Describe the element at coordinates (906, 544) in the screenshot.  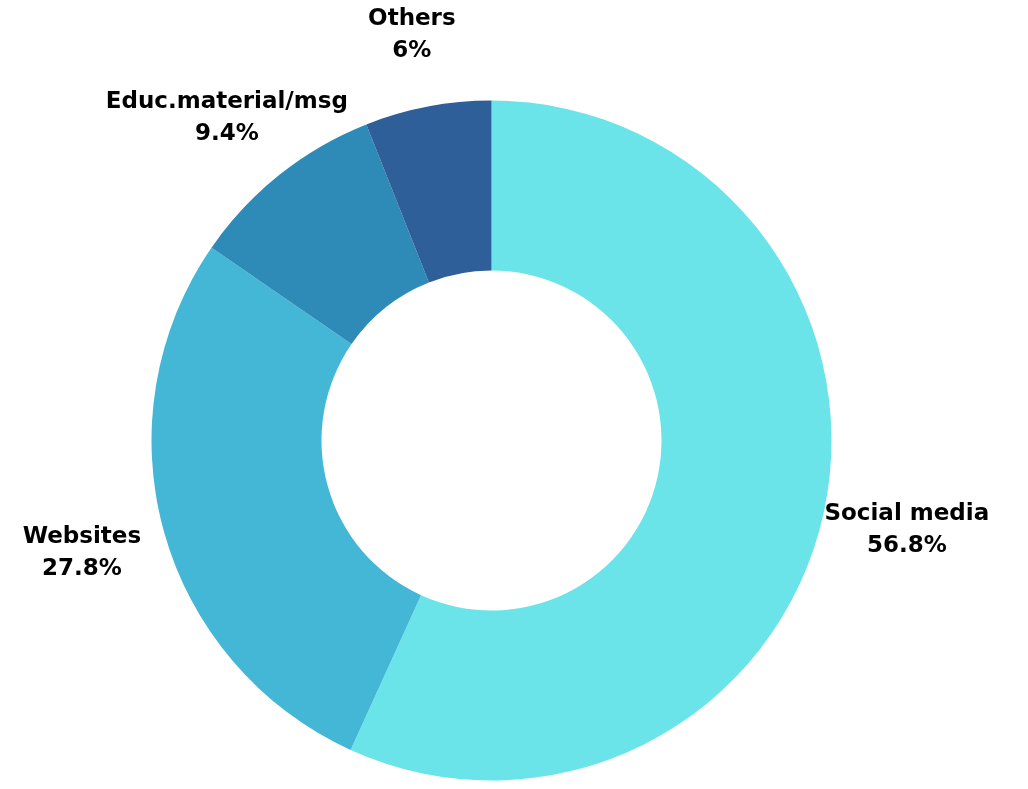
I see `data-label: 56.8%` at that location.